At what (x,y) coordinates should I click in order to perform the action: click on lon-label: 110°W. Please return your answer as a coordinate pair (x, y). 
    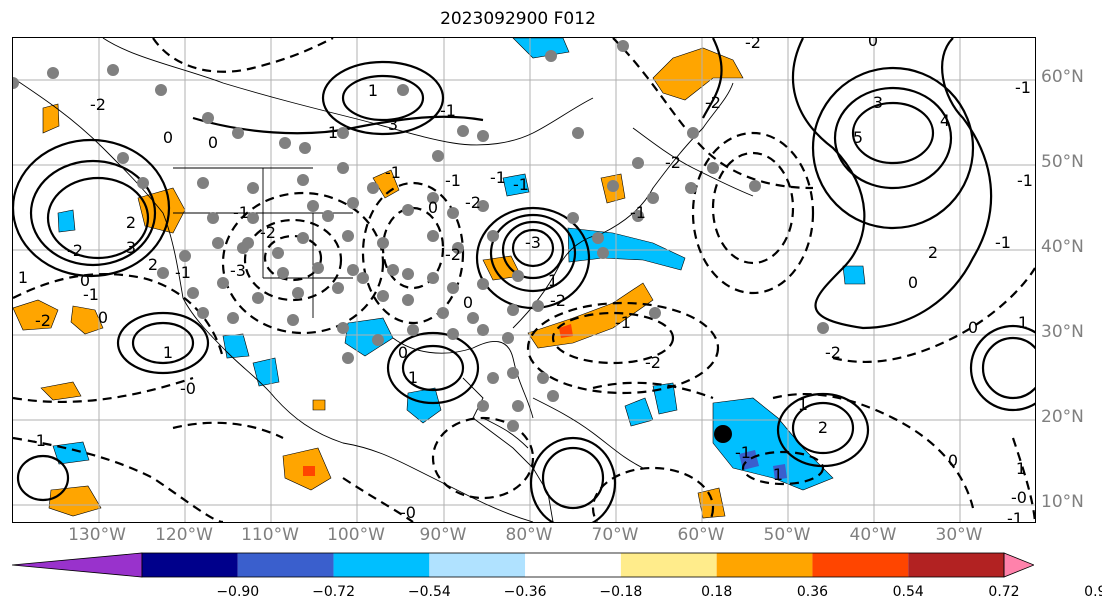
    Looking at the image, I should click on (270, 535).